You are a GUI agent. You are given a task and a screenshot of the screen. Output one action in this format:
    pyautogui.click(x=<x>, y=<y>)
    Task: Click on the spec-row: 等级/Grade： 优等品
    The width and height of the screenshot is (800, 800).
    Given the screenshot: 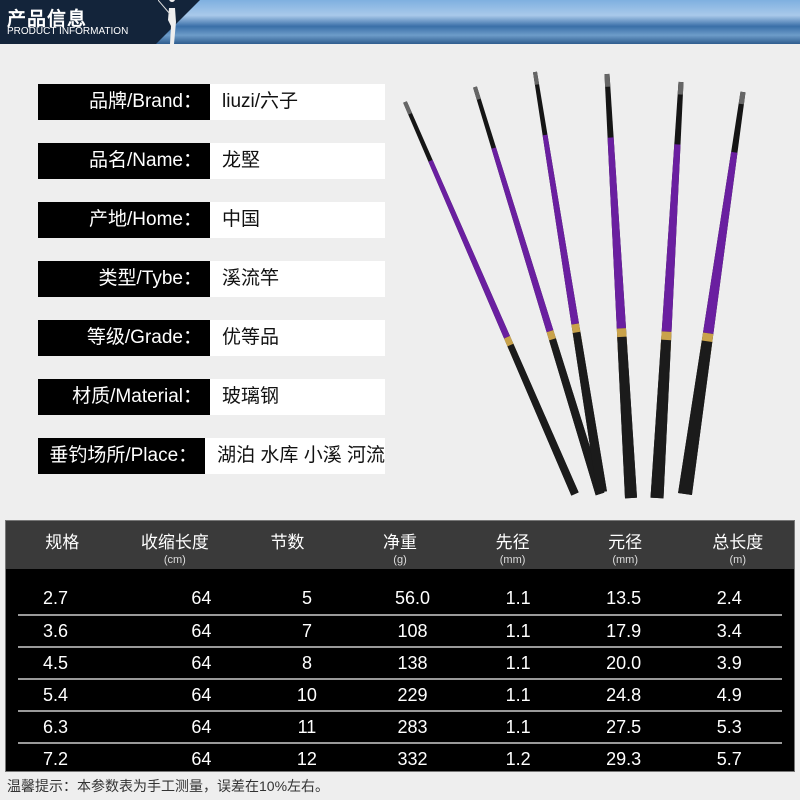 What is the action you would take?
    pyautogui.click(x=211, y=338)
    